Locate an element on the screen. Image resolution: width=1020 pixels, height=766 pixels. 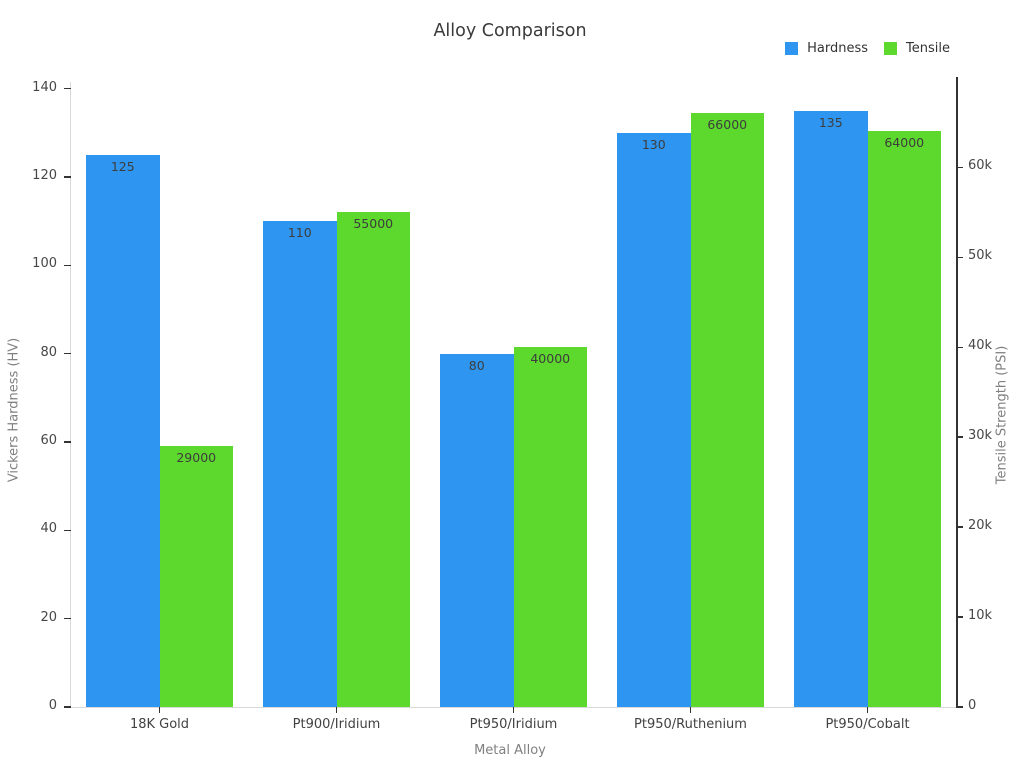
right-tick-label: 30k is located at coordinates (980, 436).